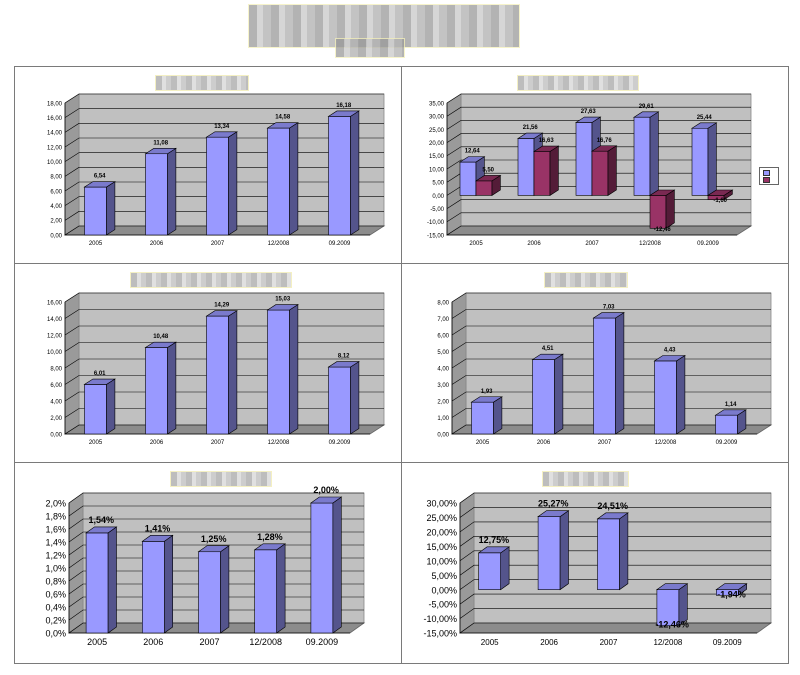 The width and height of the screenshot is (800, 675). What do you see at coordinates (55, 353) in the screenshot?
I see `y-tick-label: 10,00` at bounding box center [55, 353].